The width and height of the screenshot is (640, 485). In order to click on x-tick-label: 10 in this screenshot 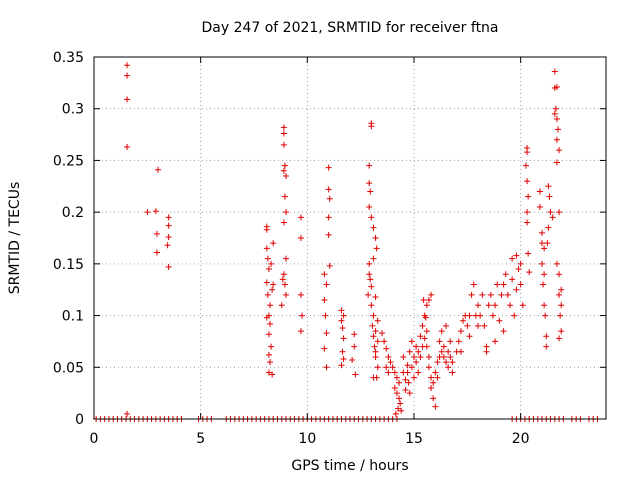, I will do `click(307, 439)`.